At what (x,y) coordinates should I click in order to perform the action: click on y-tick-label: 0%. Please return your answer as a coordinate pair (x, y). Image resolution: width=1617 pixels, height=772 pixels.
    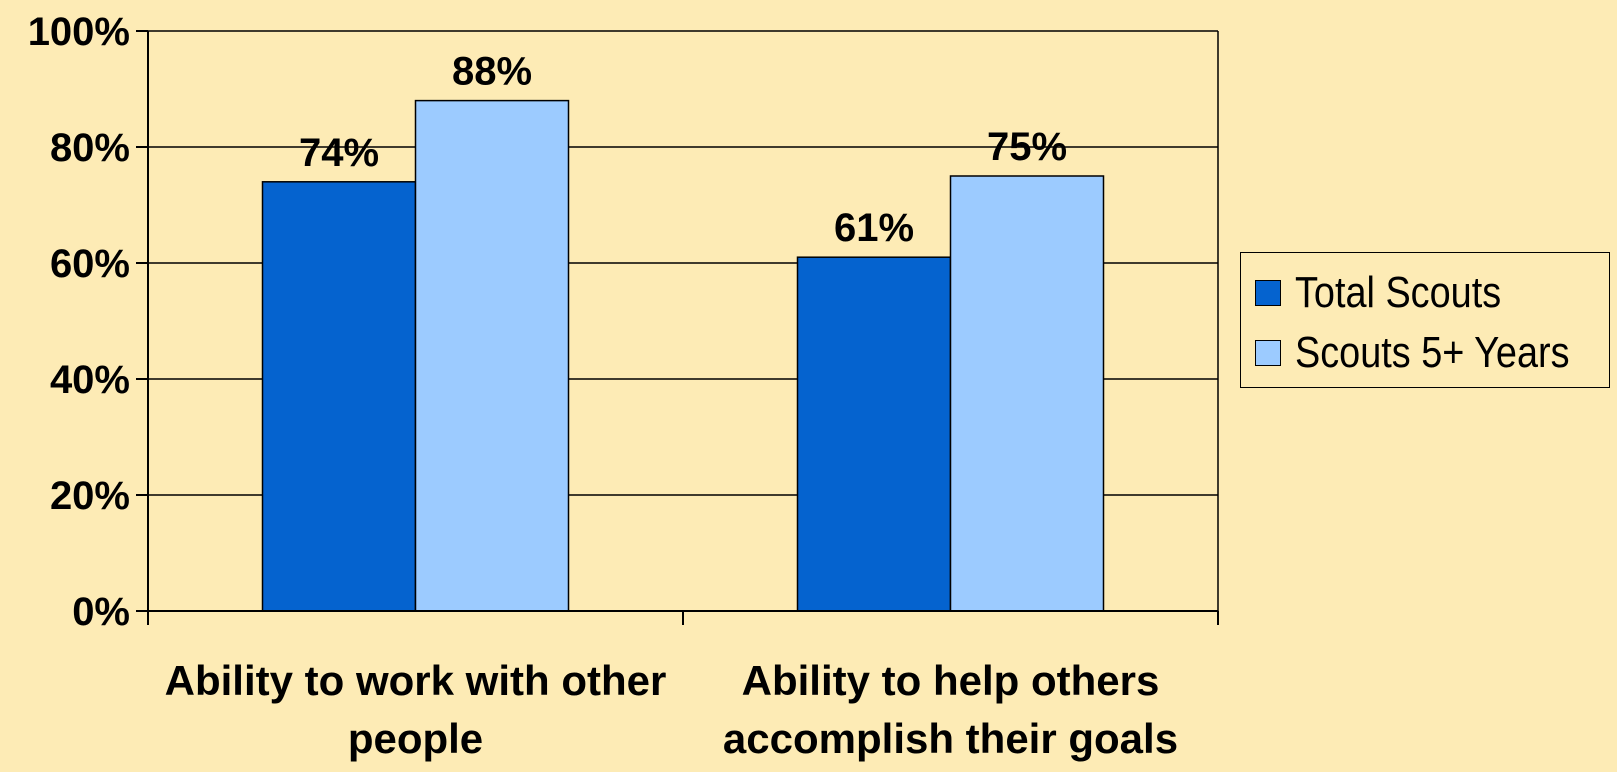
    Looking at the image, I should click on (101, 612).